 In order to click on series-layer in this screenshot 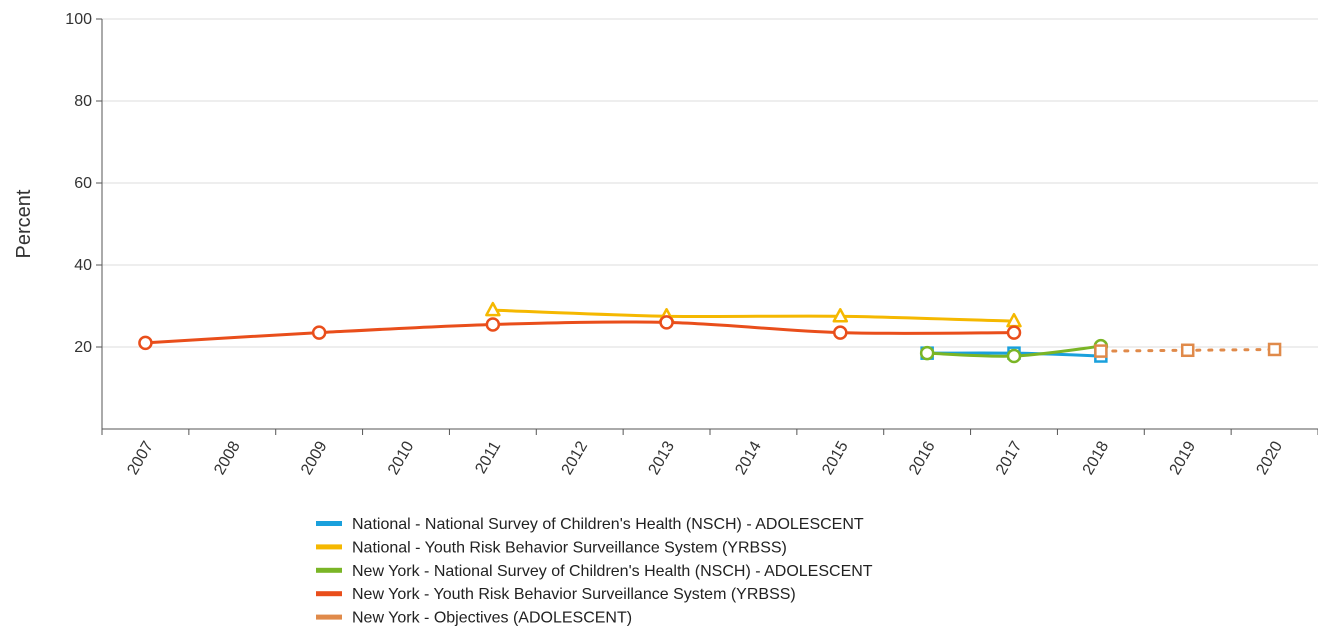, I will do `click(710, 332)`.